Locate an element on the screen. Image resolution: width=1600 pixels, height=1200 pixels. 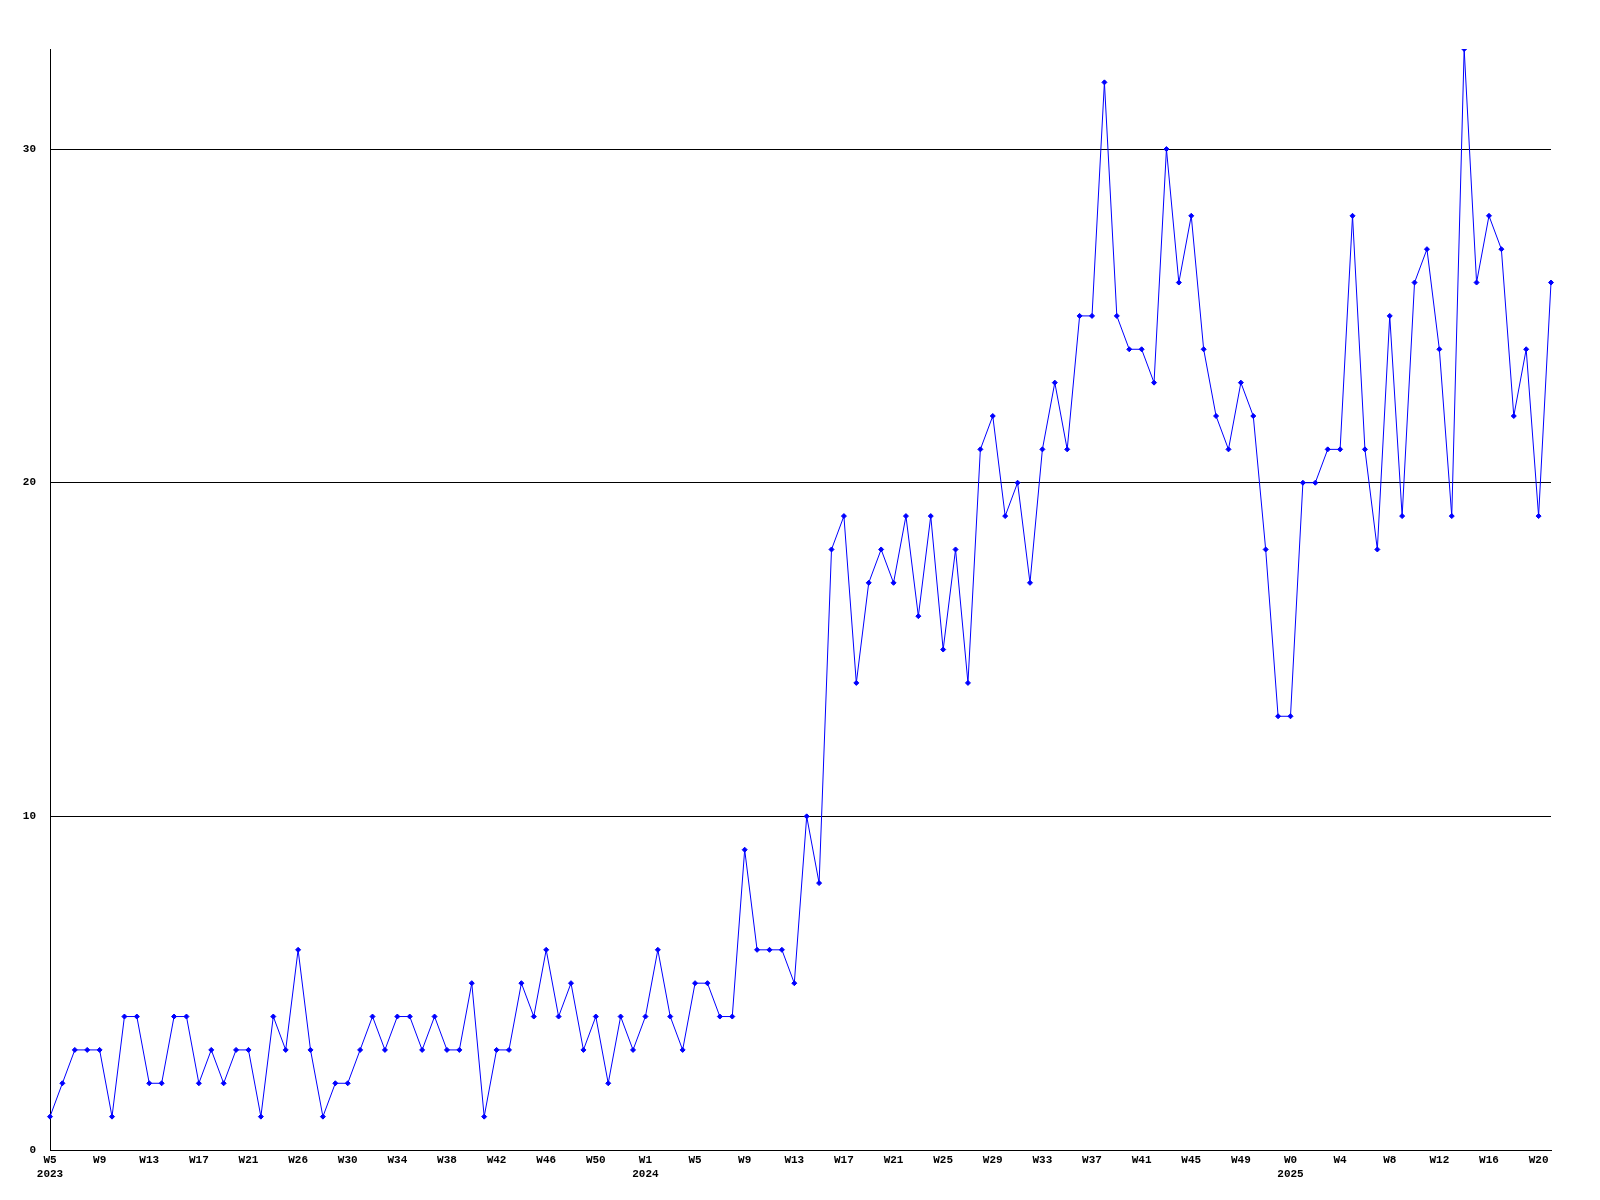
x-tick-label: W20 is located at coordinates (1538, 1160).